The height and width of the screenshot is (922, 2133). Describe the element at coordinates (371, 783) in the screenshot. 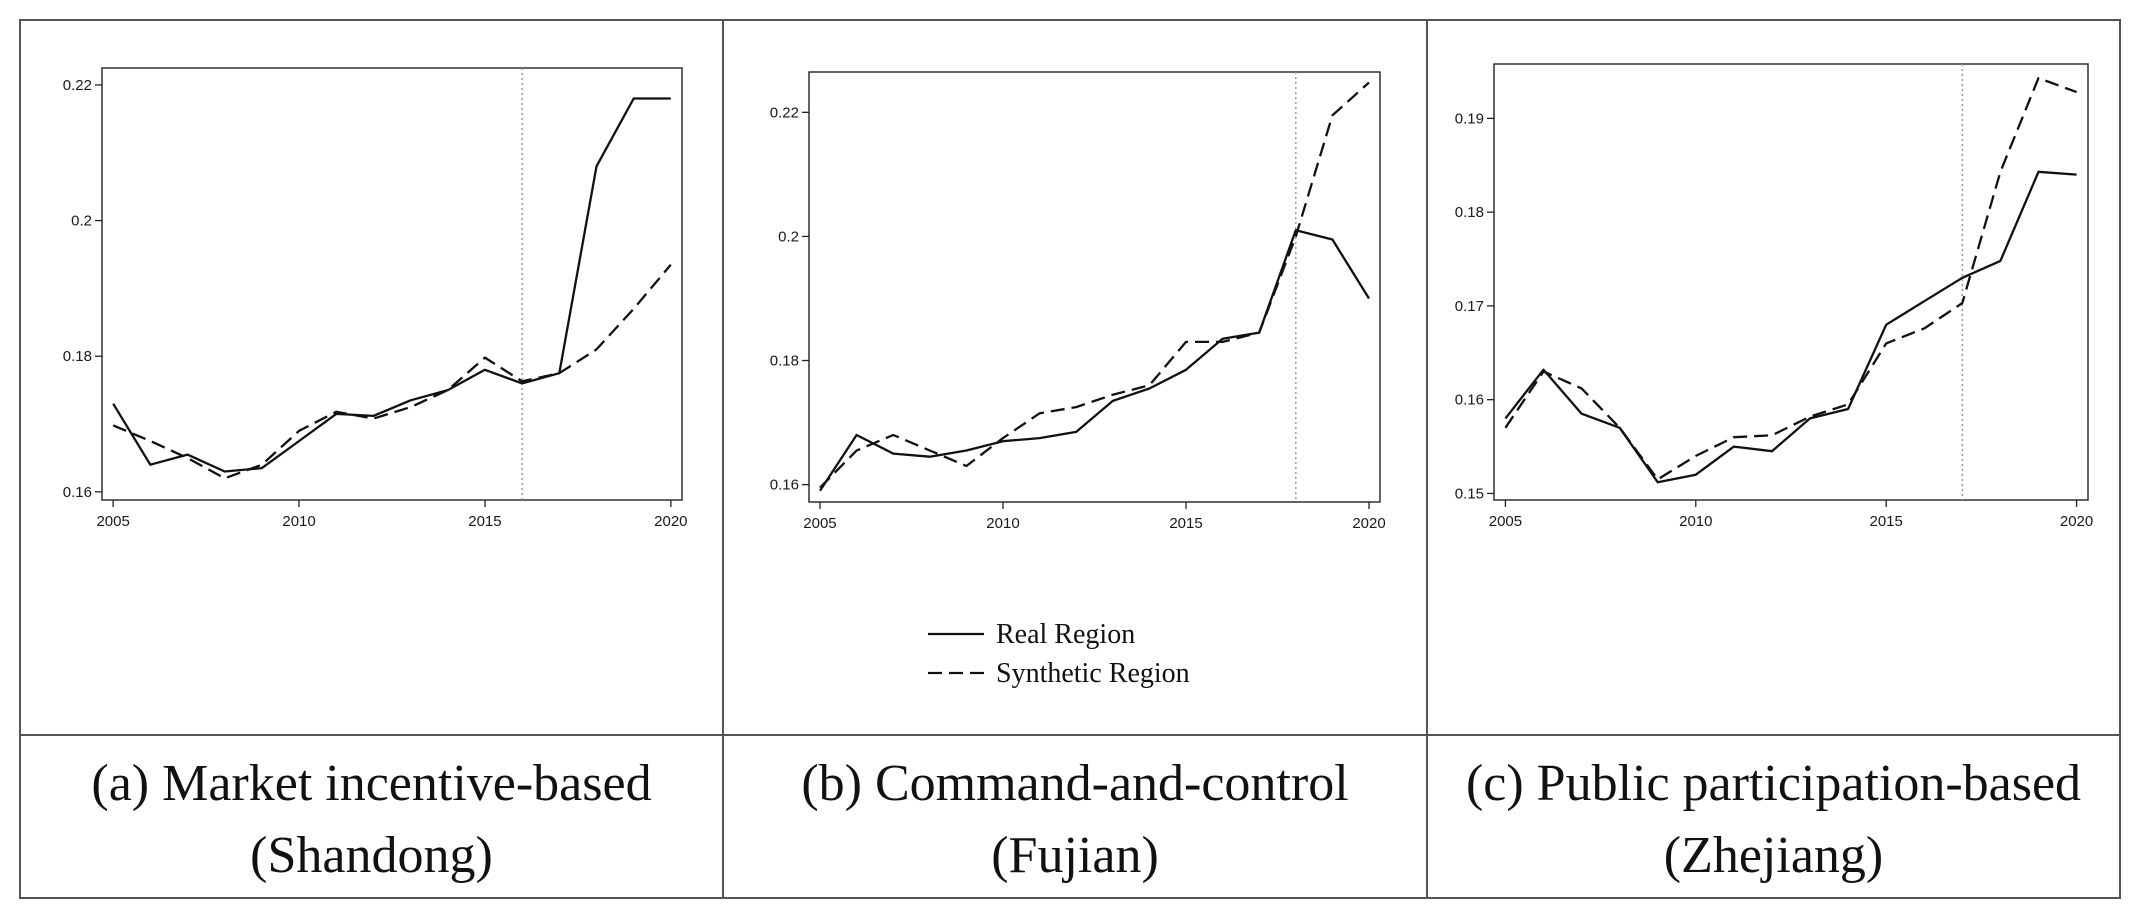

I see `caption-a-line1: (a) Market incentive-based` at that location.